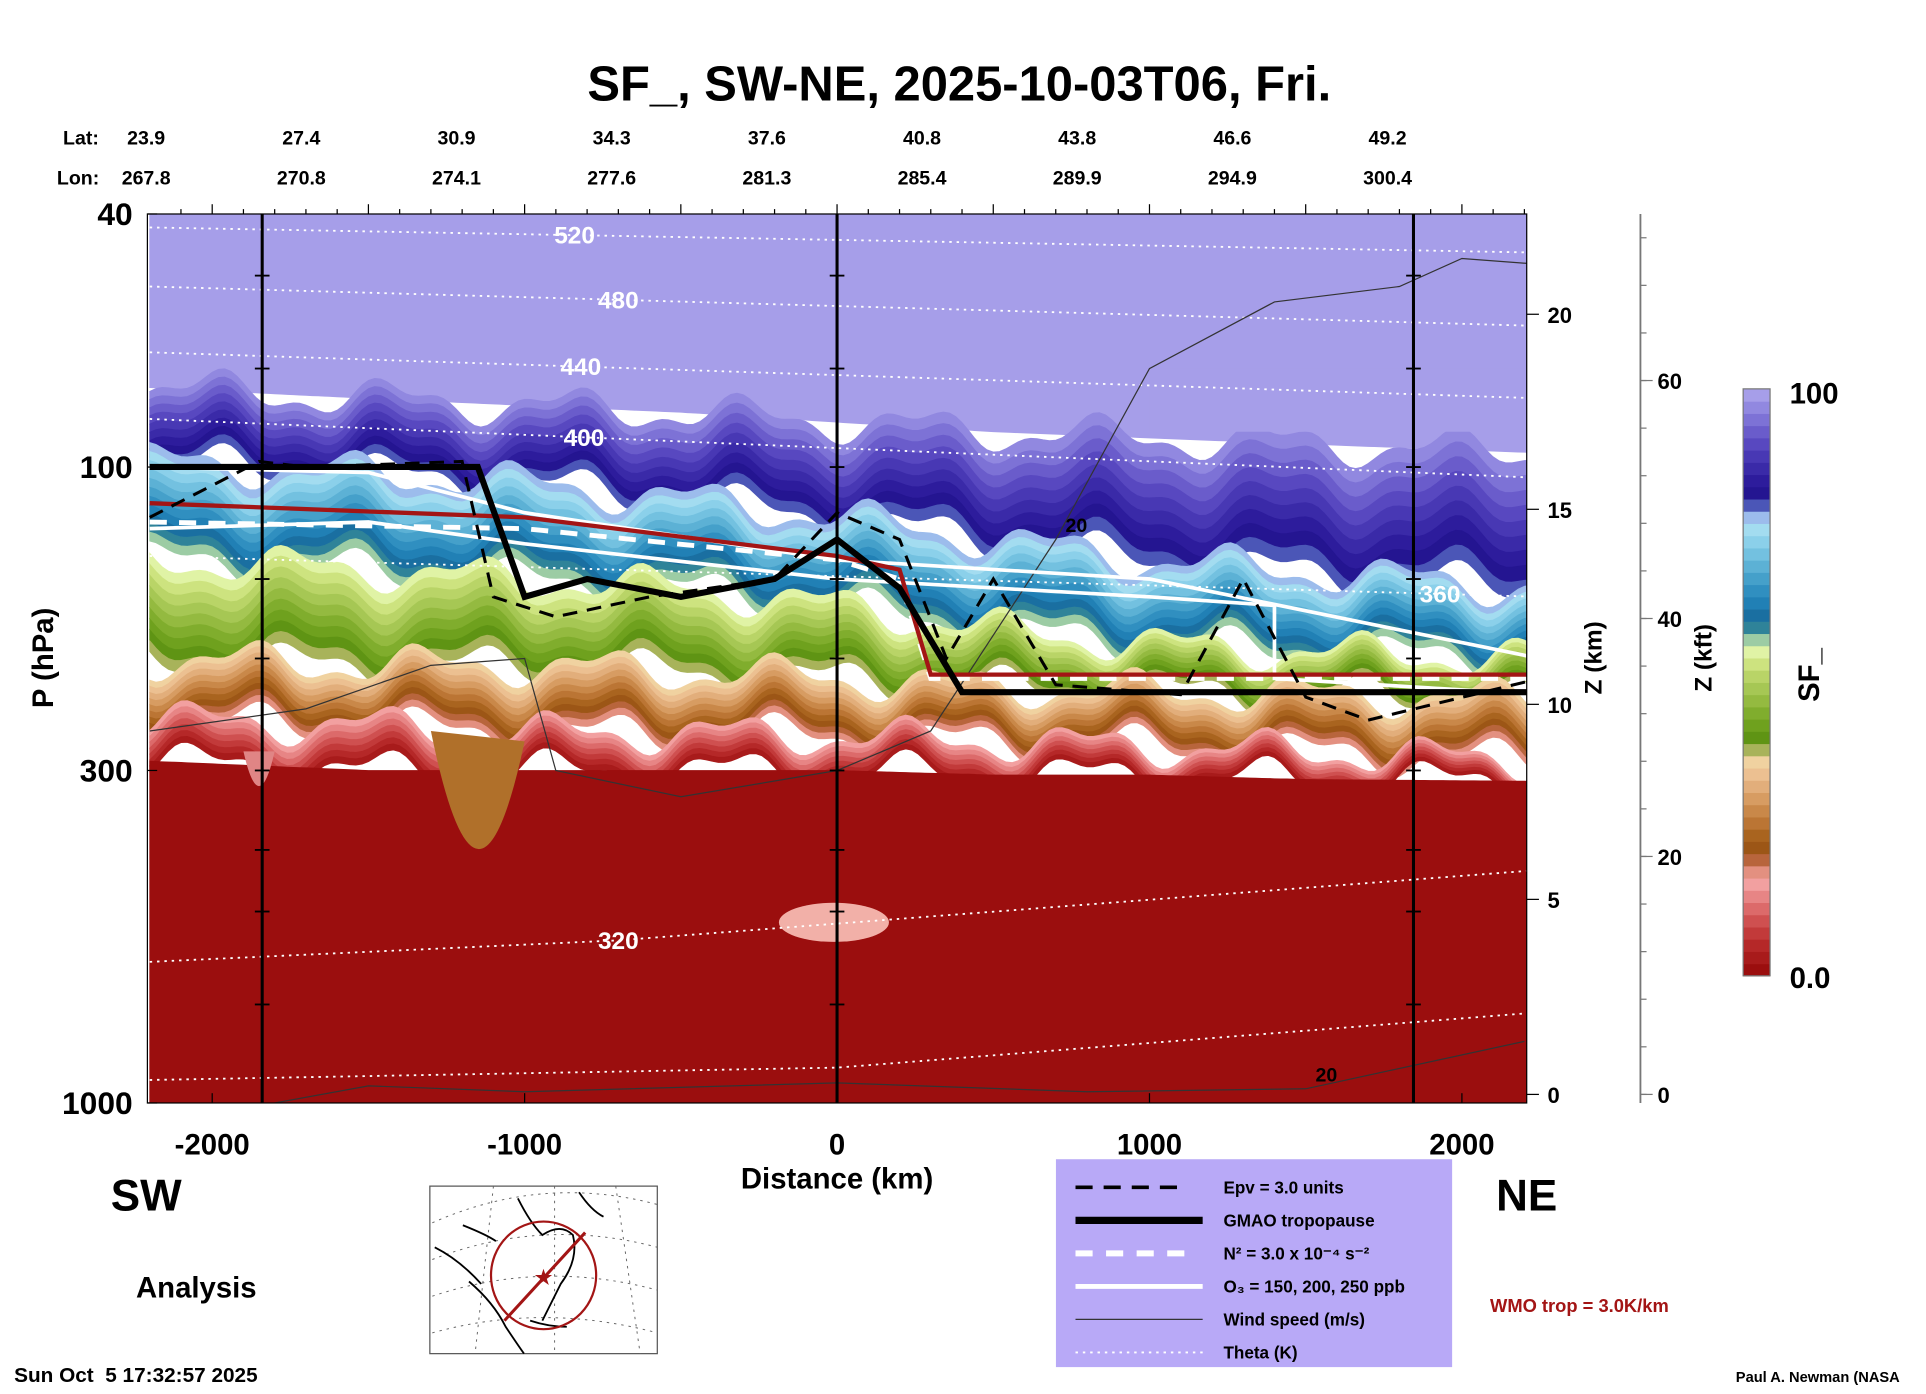 The width and height of the screenshot is (1926, 1394). I want to click on chart-title: SF_, SW-NE, 2025-10-03T06, Fri., so click(959, 84).